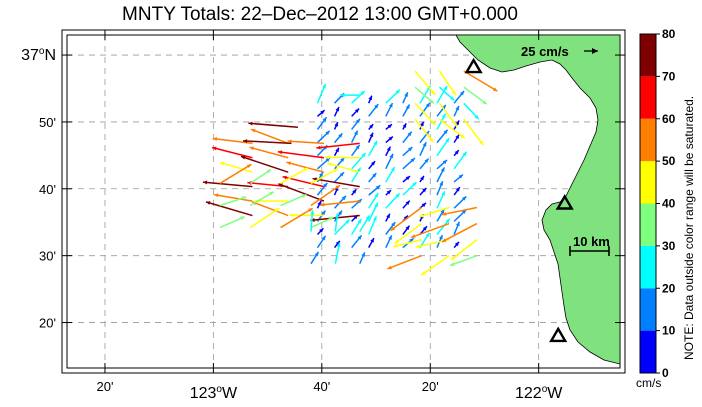 This screenshot has width=702, height=407. What do you see at coordinates (657, 203) in the screenshot?
I see `colorbar: 0 10 20 30 40 50 60 70 80` at bounding box center [657, 203].